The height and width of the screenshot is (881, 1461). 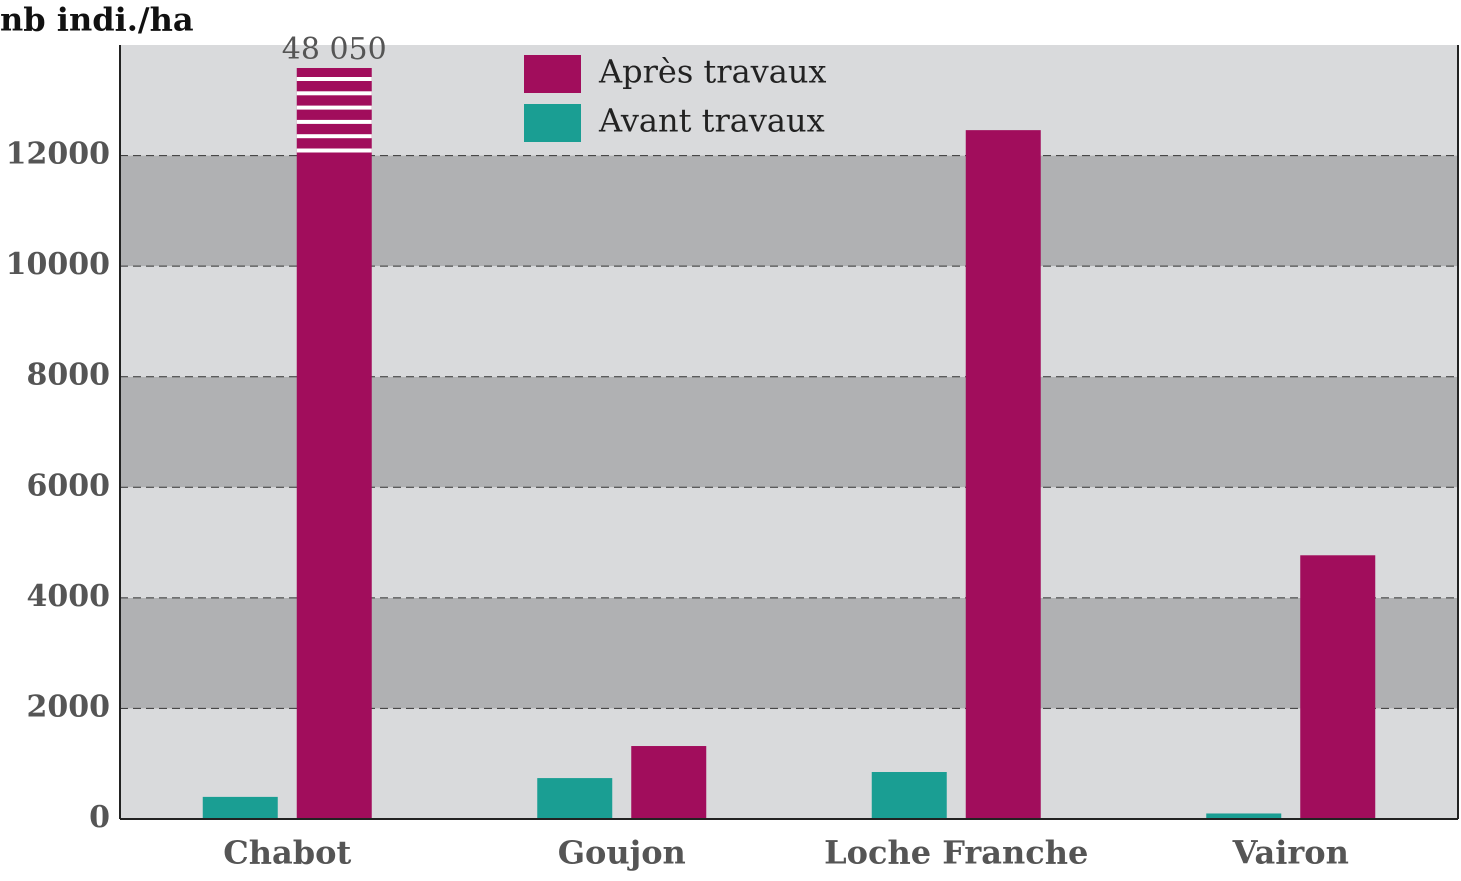 I want to click on y-tick-label: 0, so click(x=99, y=817).